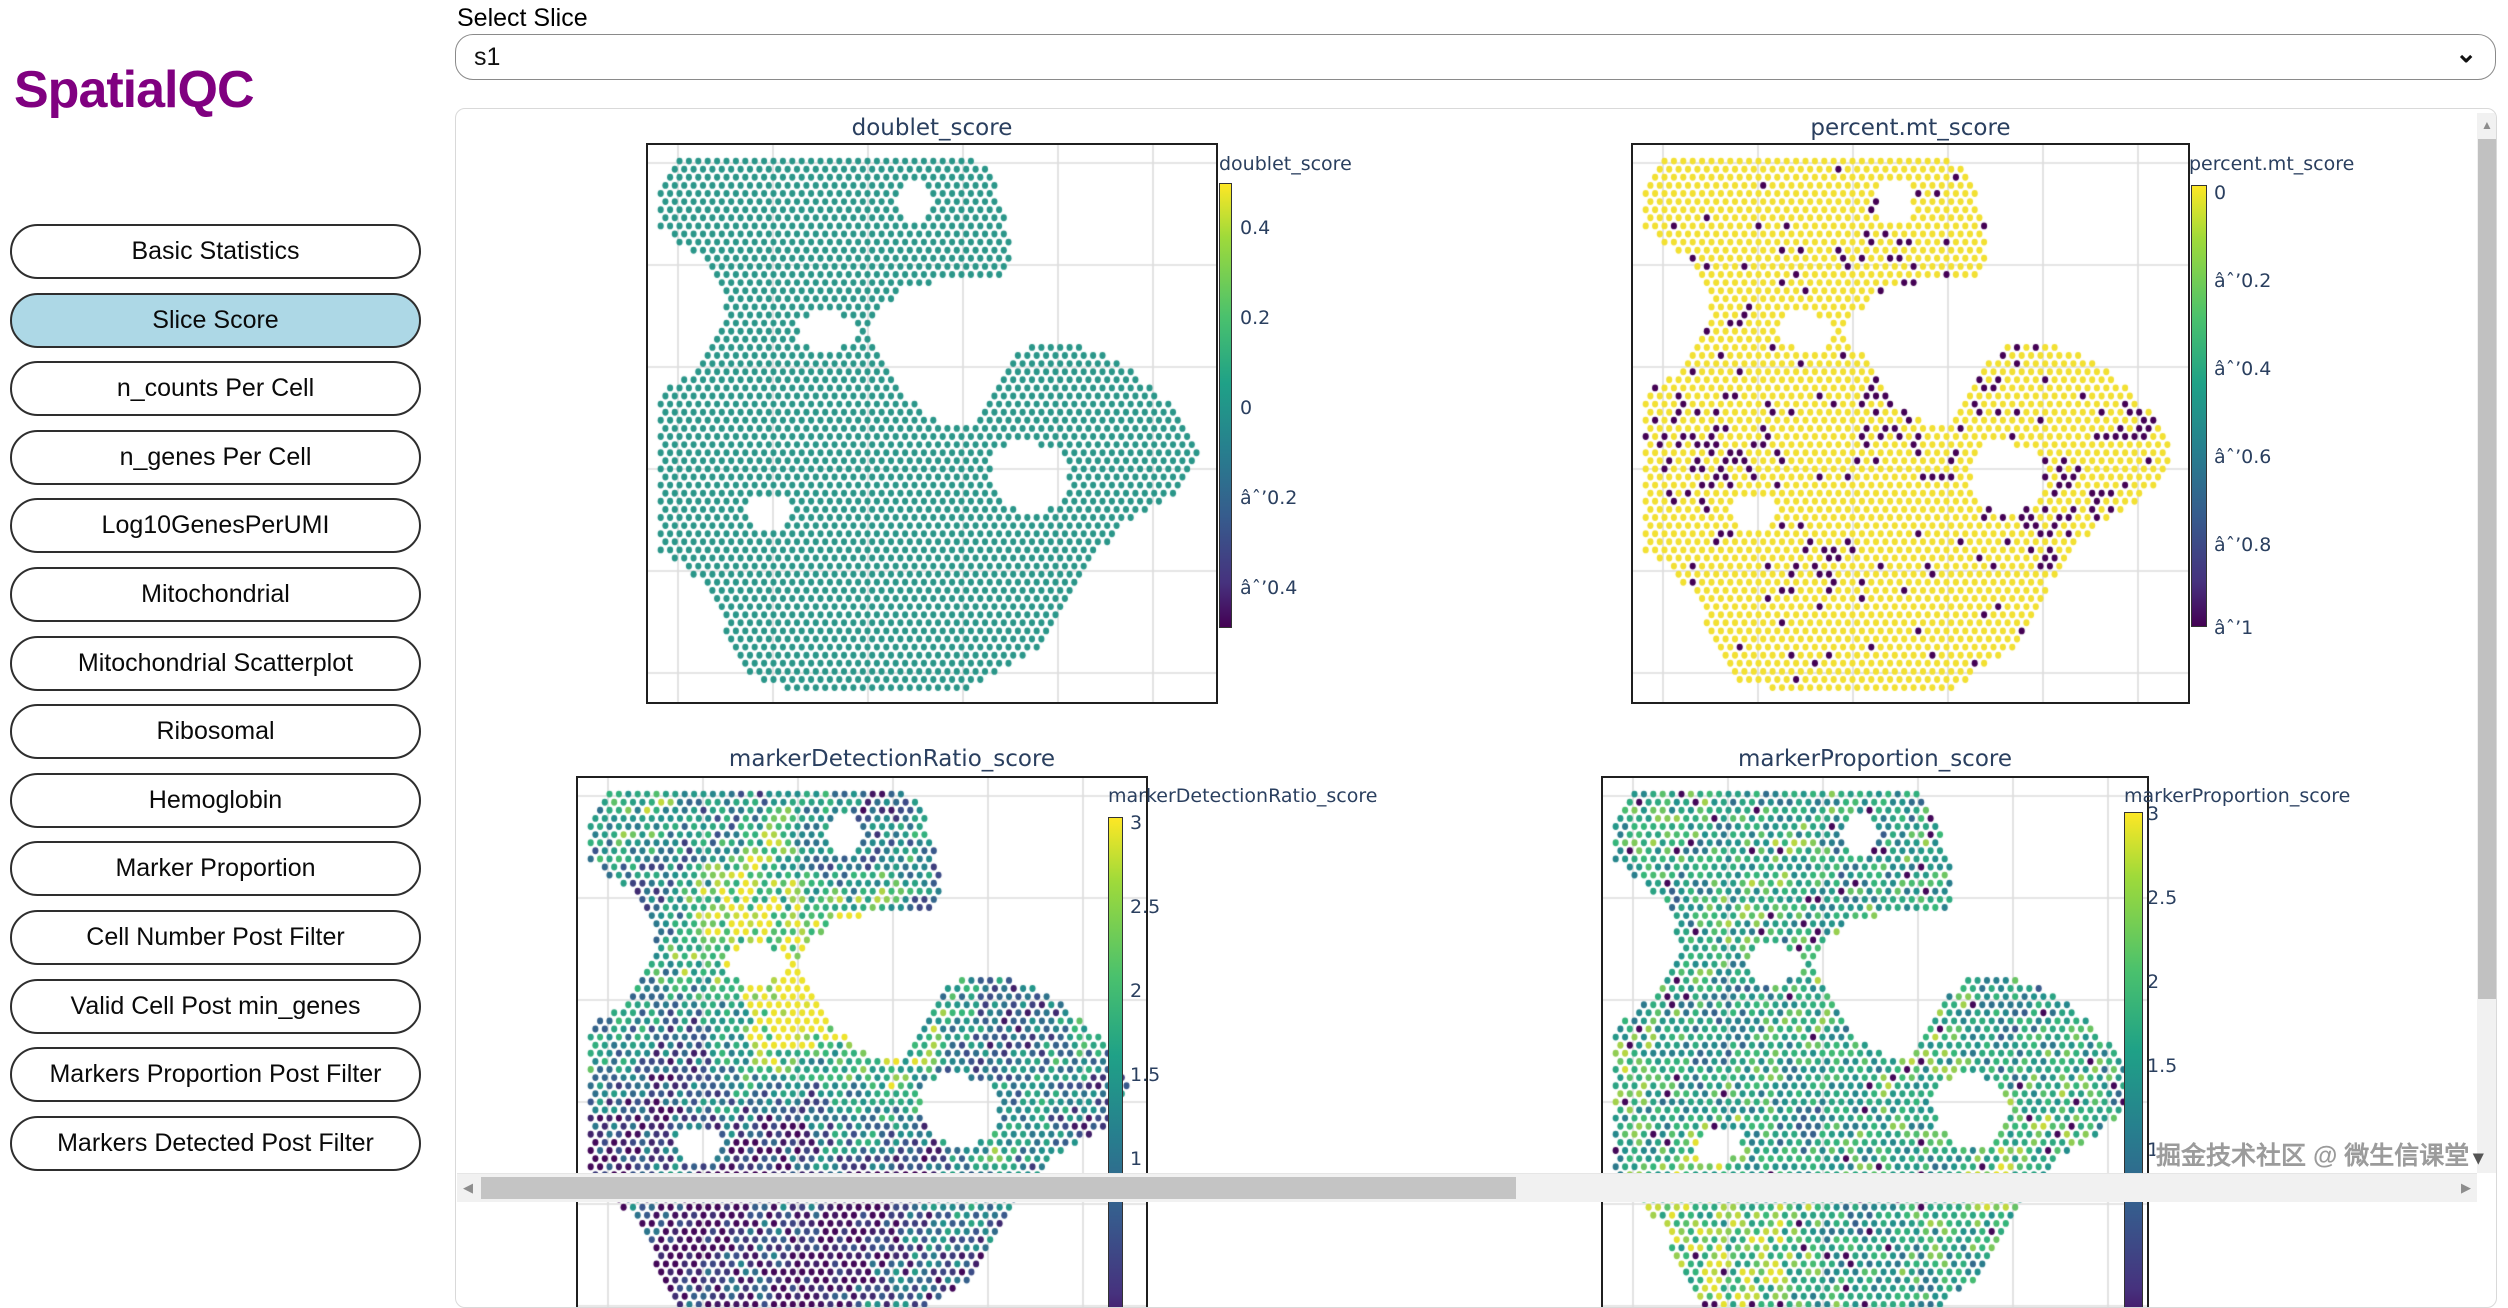  I want to click on plot-title-marker-detection-ratio: markerDetectionRatio_score, so click(892, 759).